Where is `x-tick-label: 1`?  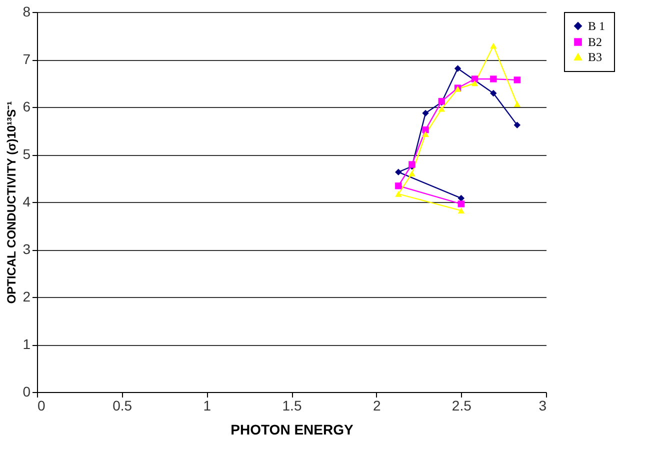
x-tick-label: 1 is located at coordinates (207, 406).